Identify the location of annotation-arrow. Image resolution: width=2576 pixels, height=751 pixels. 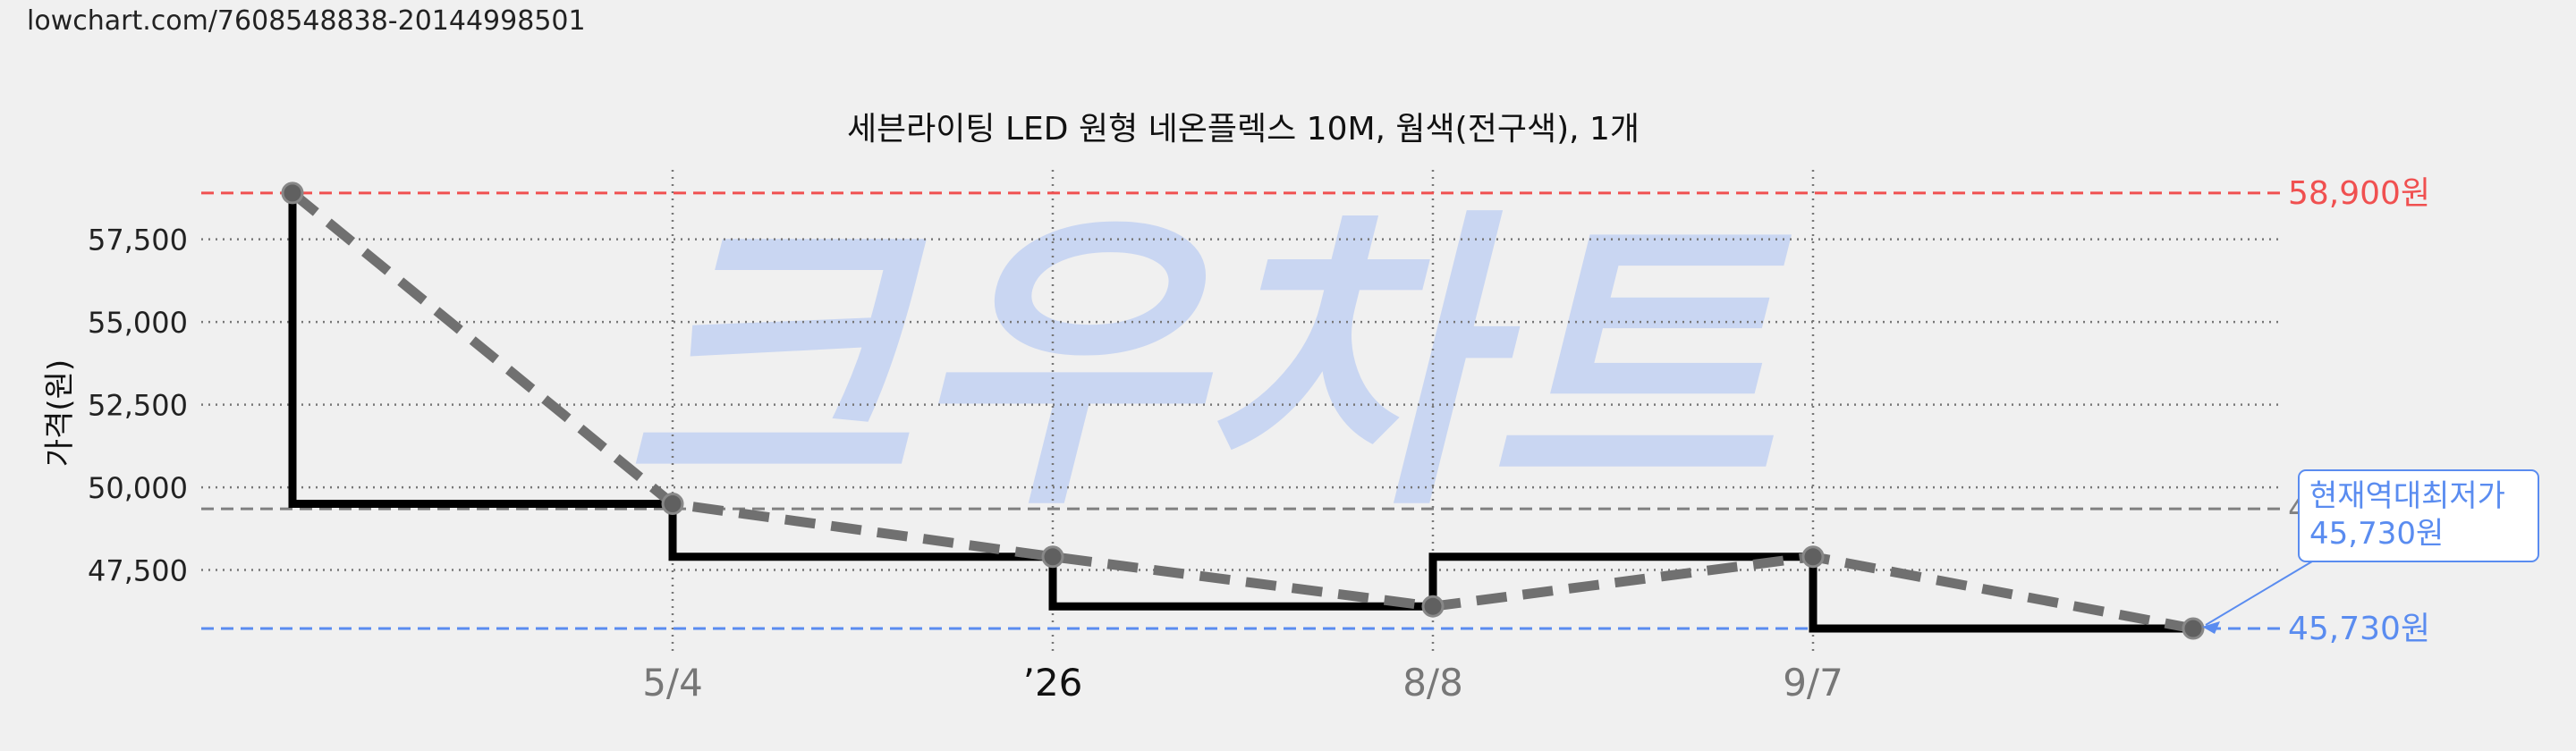
(2259, 594).